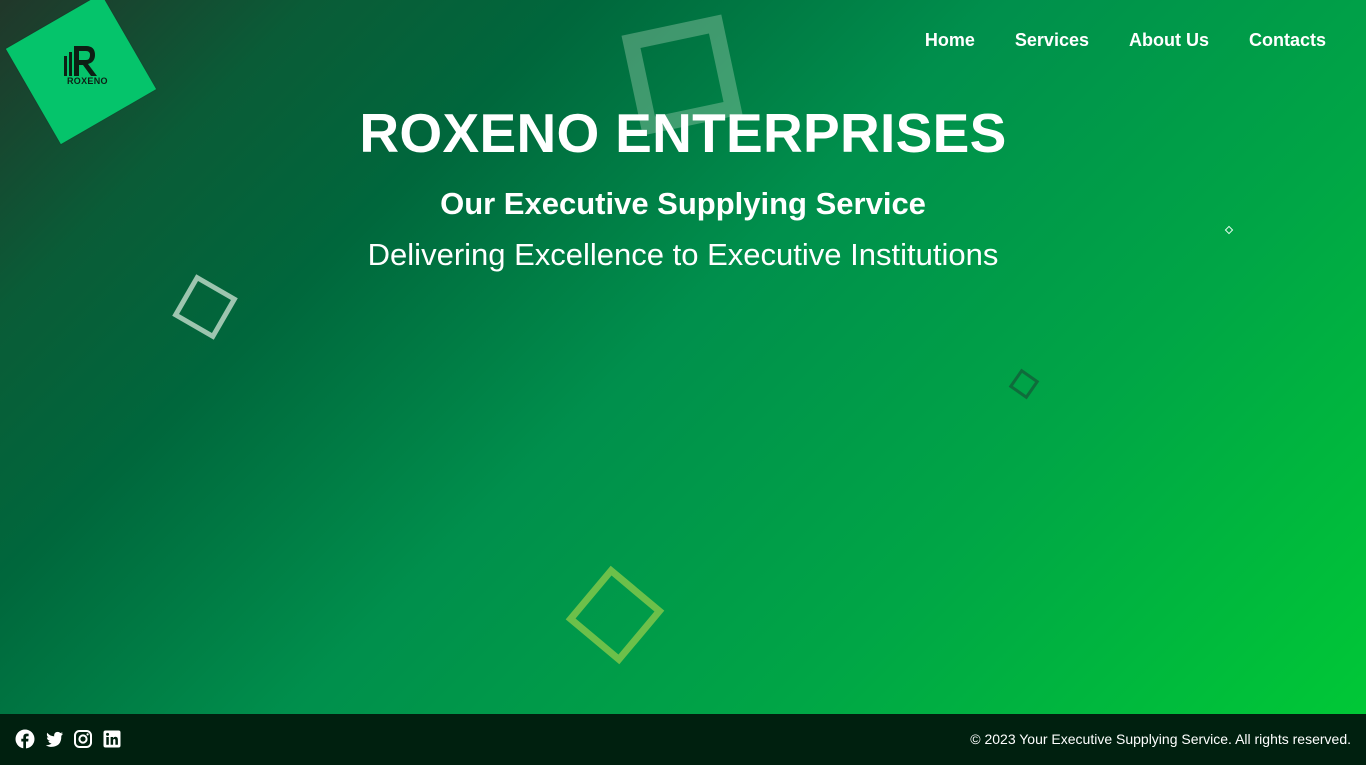  I want to click on nav-home: Home, so click(949, 40).